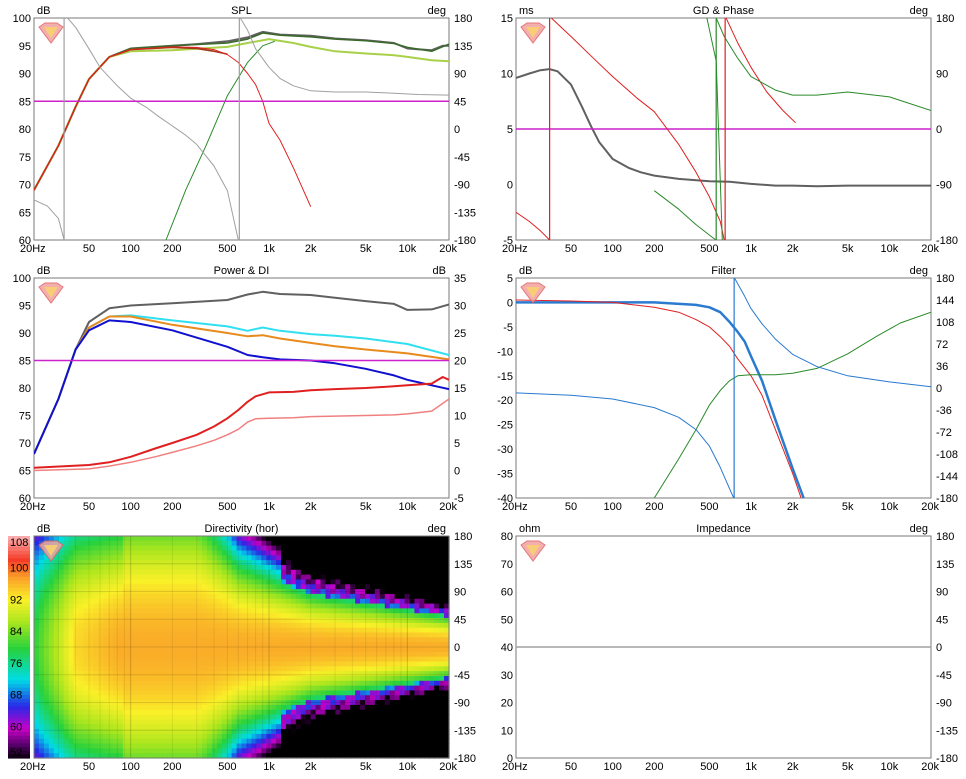 The height and width of the screenshot is (779, 966). I want to click on y2-tick-label: 30, so click(460, 307).